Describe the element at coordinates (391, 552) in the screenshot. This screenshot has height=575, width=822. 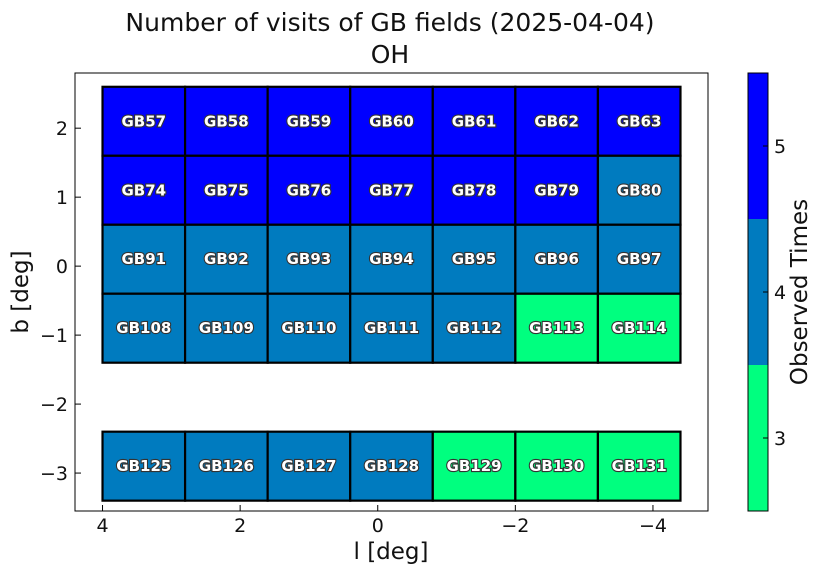
I see `x-axis-label: l [deg]` at that location.